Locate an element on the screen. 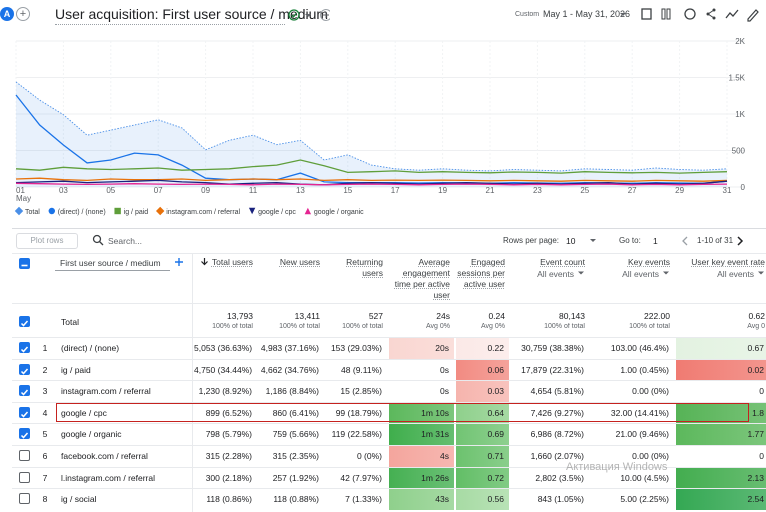 This screenshot has height=512, width=766. row-name: ig / paid is located at coordinates (76, 369).